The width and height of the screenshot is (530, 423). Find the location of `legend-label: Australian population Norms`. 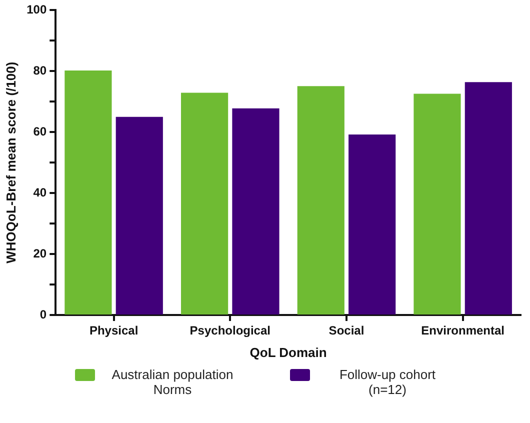

legend-label: Australian population Norms is located at coordinates (172, 382).